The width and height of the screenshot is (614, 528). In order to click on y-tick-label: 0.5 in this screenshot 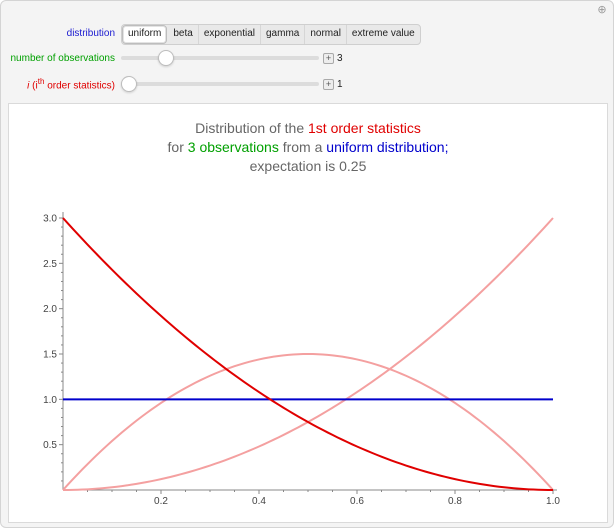, I will do `click(50, 445)`.